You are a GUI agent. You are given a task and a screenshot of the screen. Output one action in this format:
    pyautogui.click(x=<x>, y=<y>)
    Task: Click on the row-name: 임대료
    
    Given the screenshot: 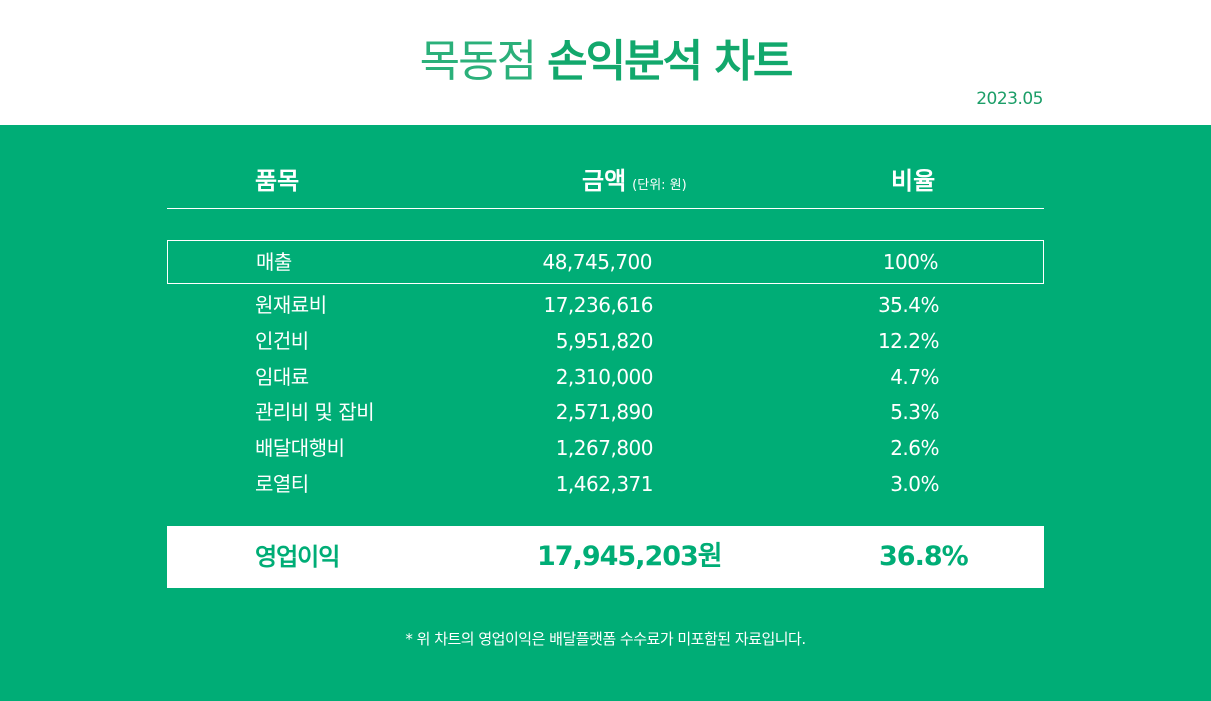 What is the action you would take?
    pyautogui.click(x=282, y=377)
    